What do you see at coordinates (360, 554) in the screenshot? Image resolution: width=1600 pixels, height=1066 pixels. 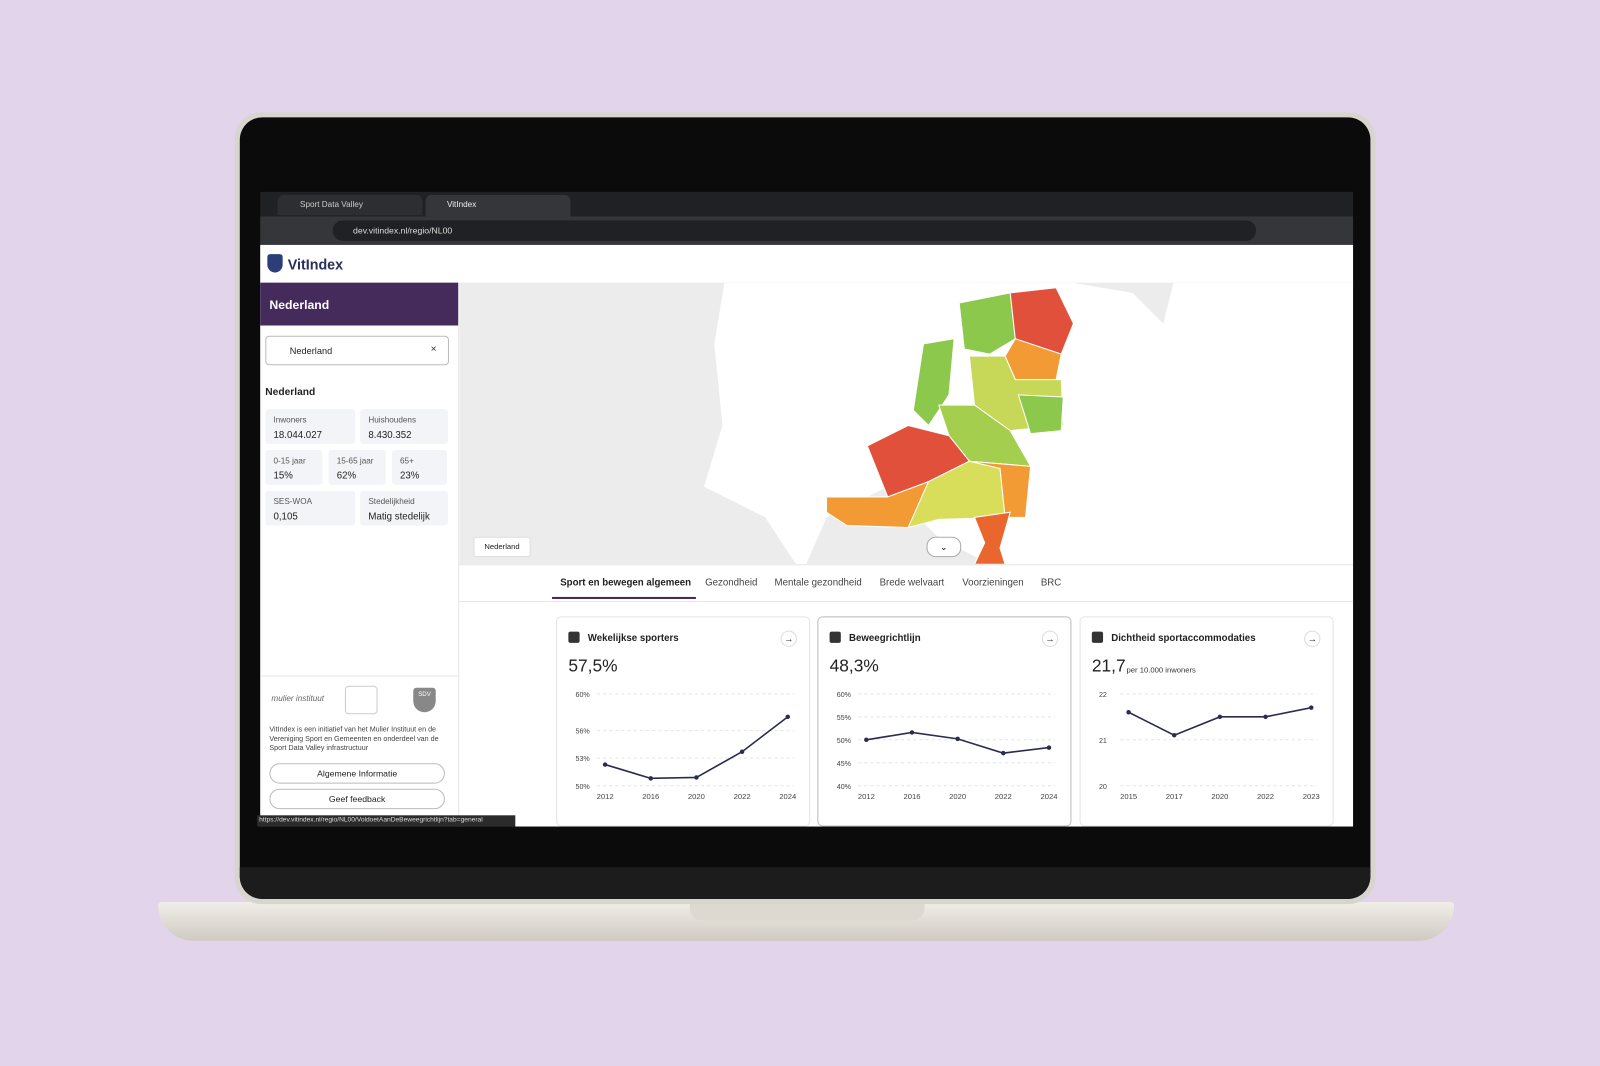 I see `sidebar` at bounding box center [360, 554].